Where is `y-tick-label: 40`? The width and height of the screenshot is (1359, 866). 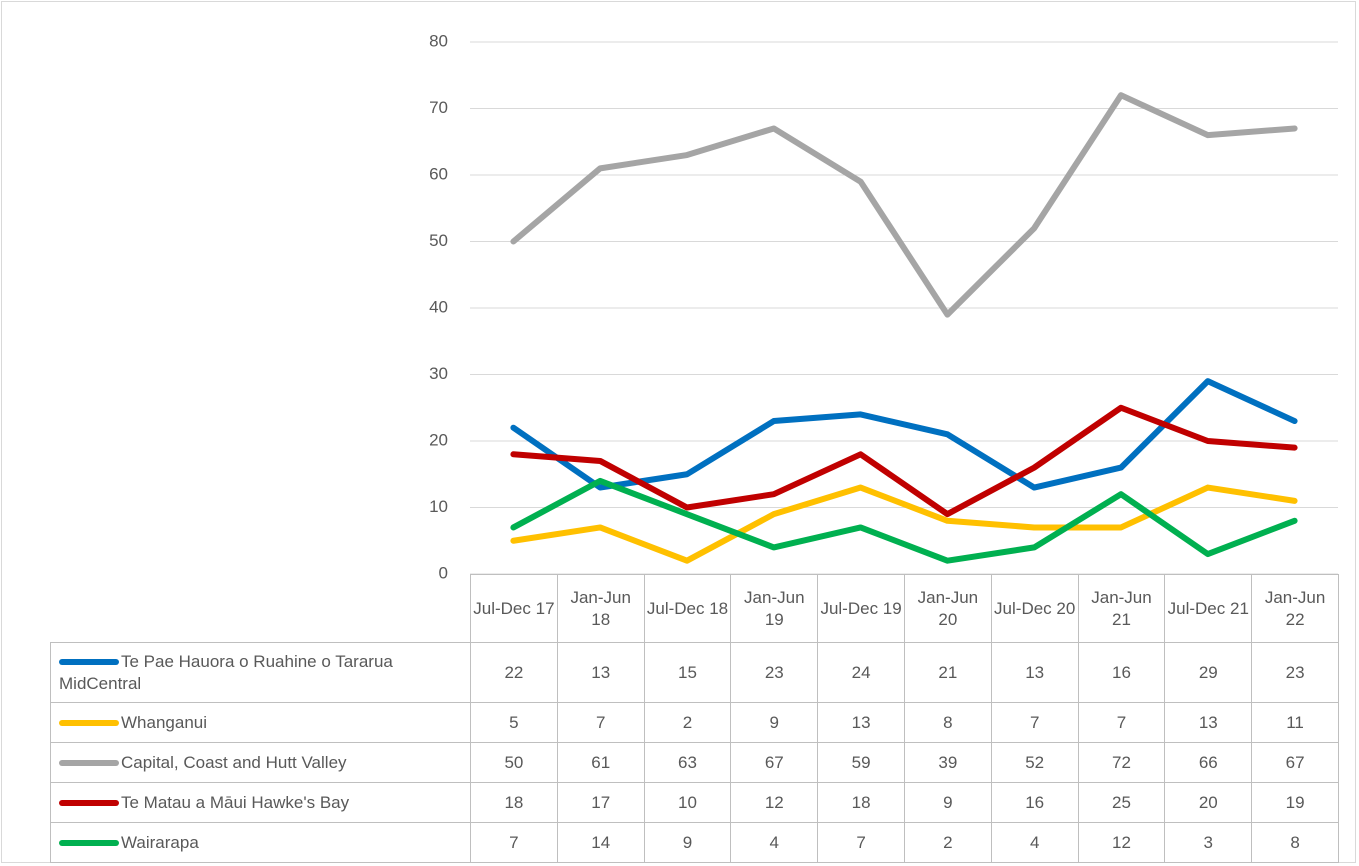
y-tick-label: 40 is located at coordinates (438, 306).